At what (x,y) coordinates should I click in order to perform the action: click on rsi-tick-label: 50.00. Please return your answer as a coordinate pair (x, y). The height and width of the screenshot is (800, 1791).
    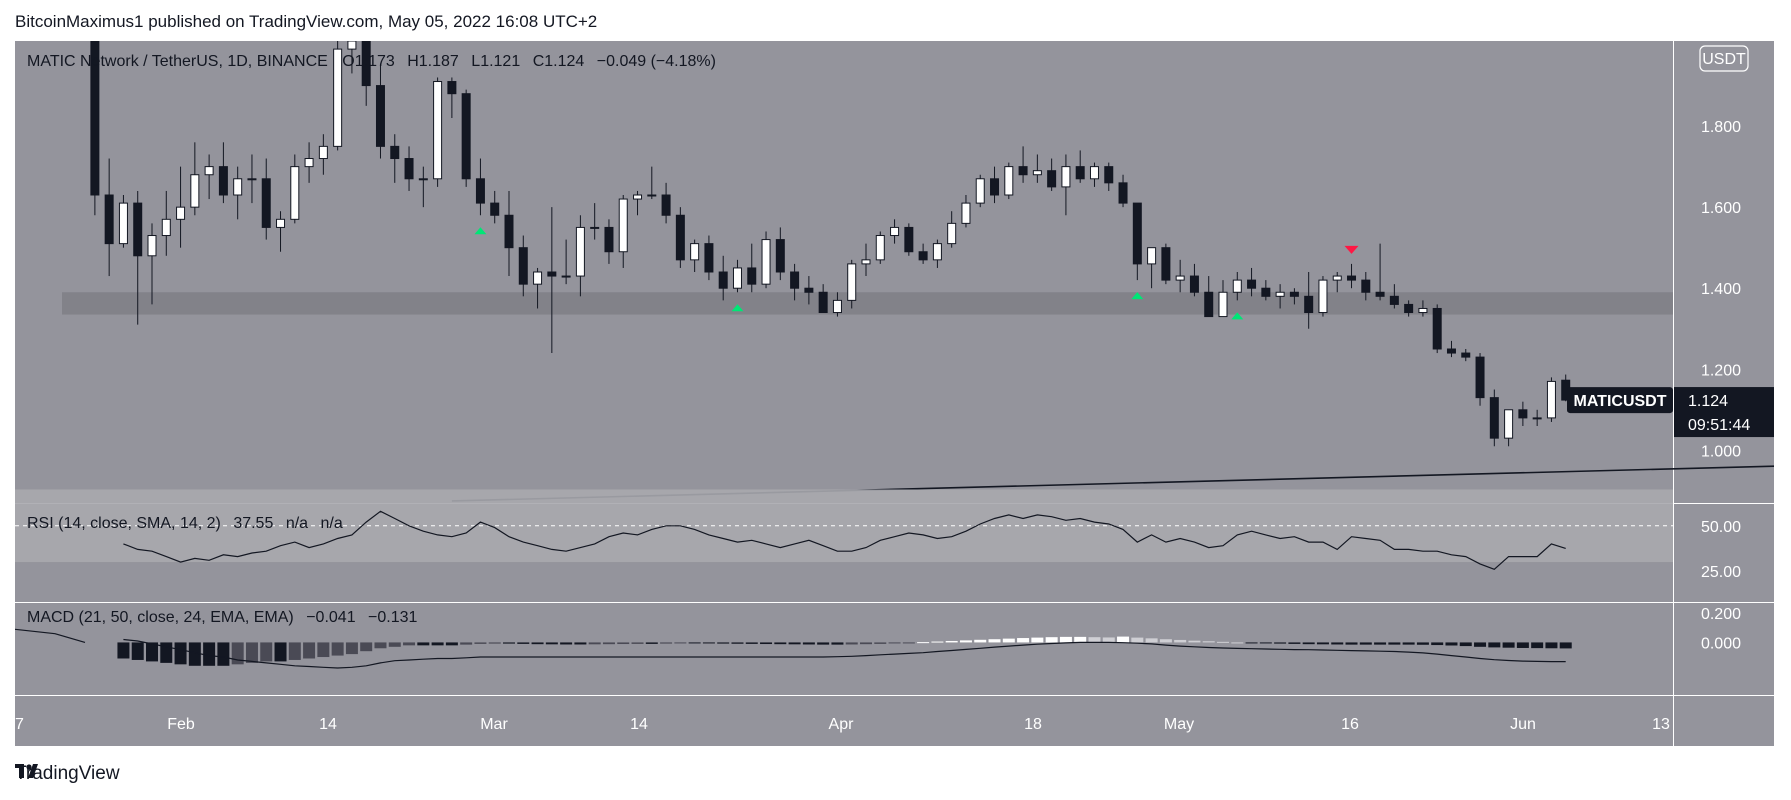
    Looking at the image, I should click on (1721, 527).